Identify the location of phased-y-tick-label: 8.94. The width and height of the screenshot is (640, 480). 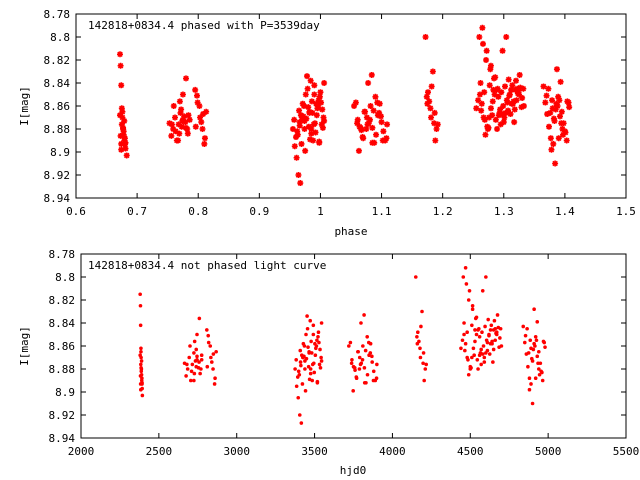
(57, 198).